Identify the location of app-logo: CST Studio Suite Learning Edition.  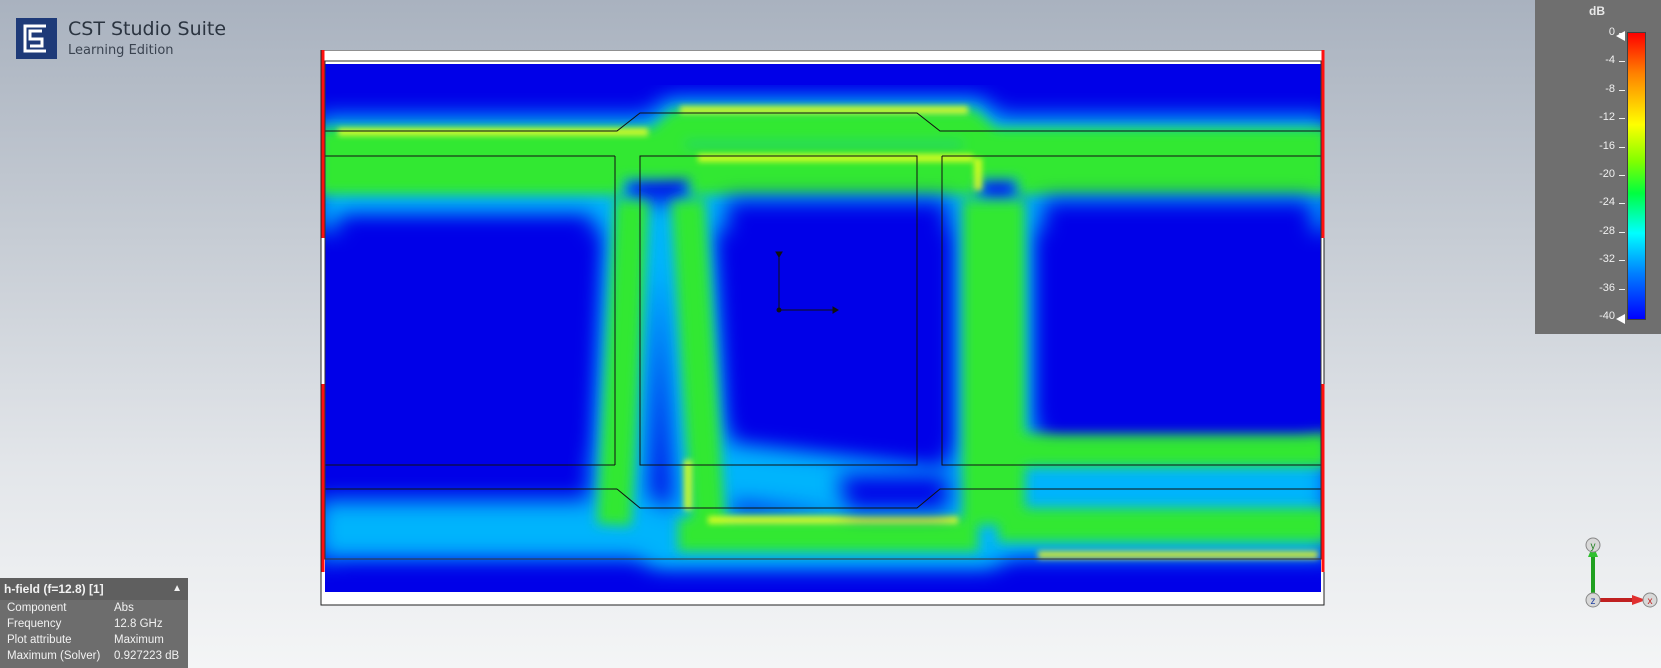
(121, 38).